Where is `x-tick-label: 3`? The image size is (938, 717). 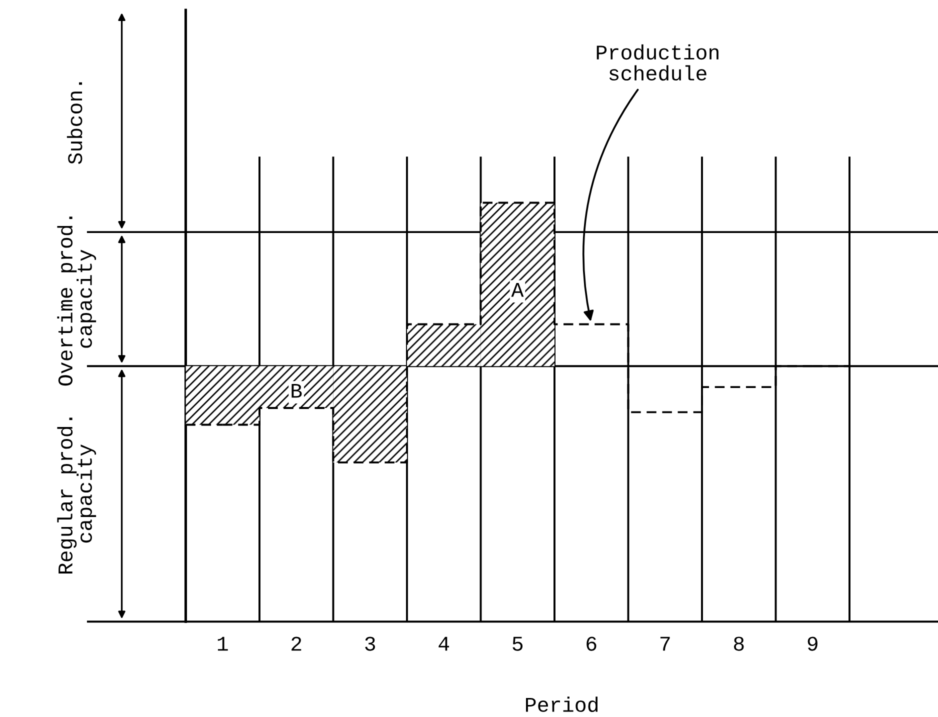 x-tick-label: 3 is located at coordinates (370, 643).